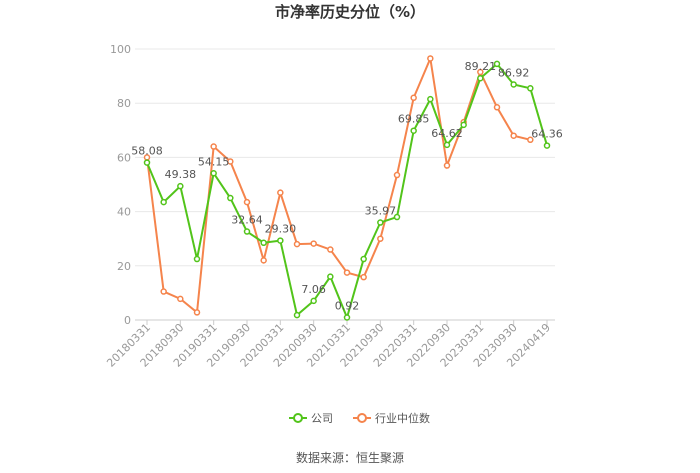 The image size is (700, 473). I want to click on y-tick-label: 60, so click(124, 157).